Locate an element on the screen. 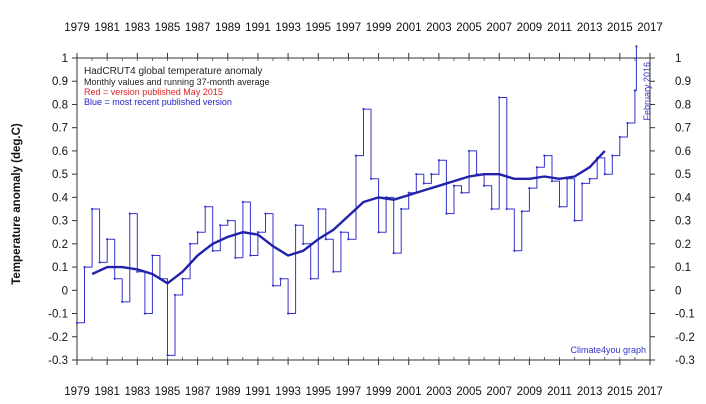  y-tick-label-right: 0.9 is located at coordinates (683, 82).